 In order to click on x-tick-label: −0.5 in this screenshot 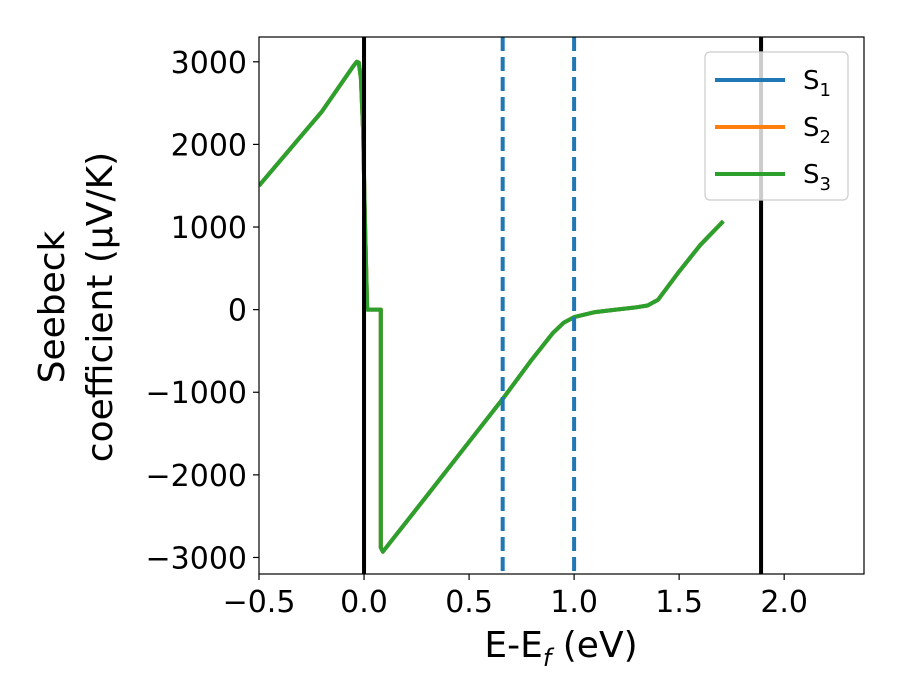, I will do `click(259, 602)`.